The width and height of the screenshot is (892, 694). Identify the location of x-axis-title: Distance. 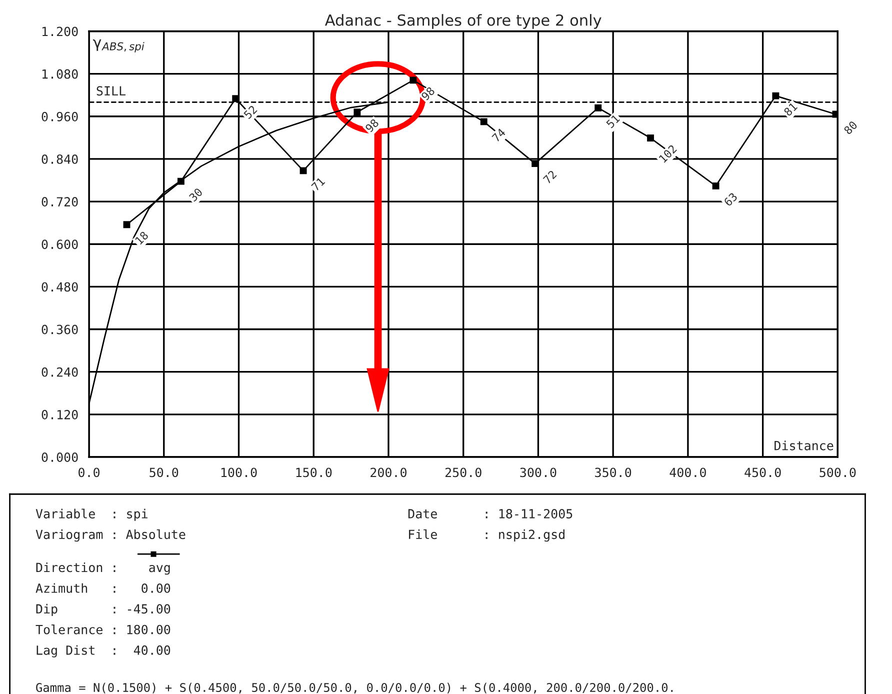
(804, 445).